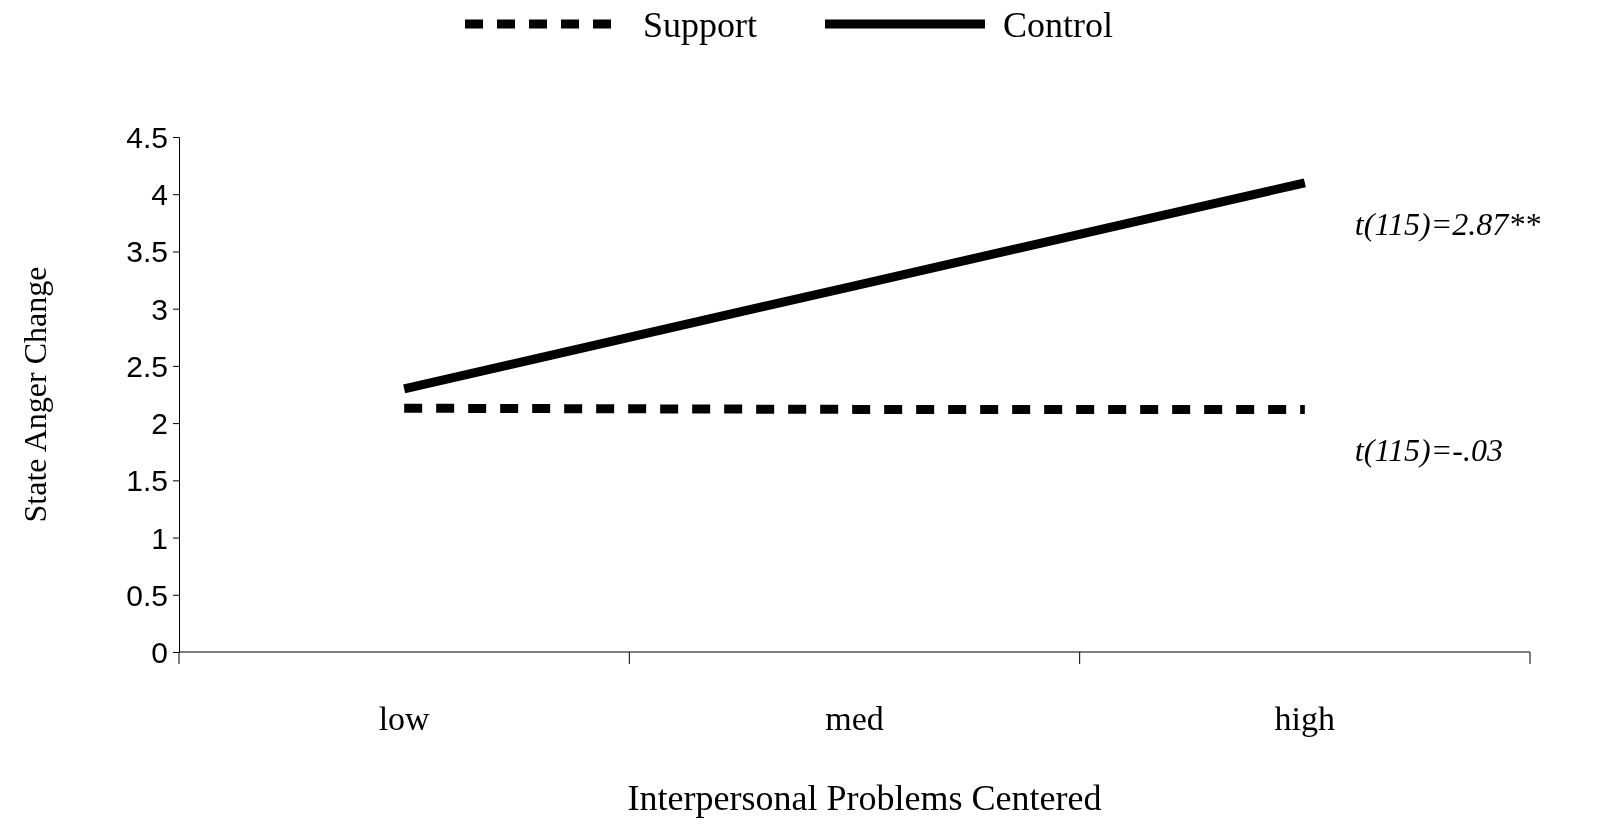 This screenshot has height=824, width=1615. What do you see at coordinates (1058, 25) in the screenshot?
I see `legend-label: Control` at bounding box center [1058, 25].